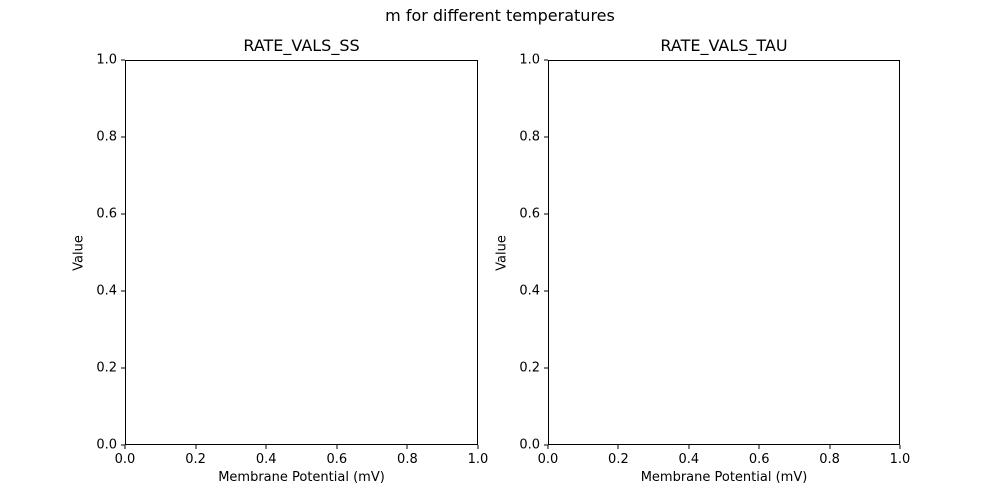  I want to click on axes-title: RATE_VALS_TAU, so click(724, 45).